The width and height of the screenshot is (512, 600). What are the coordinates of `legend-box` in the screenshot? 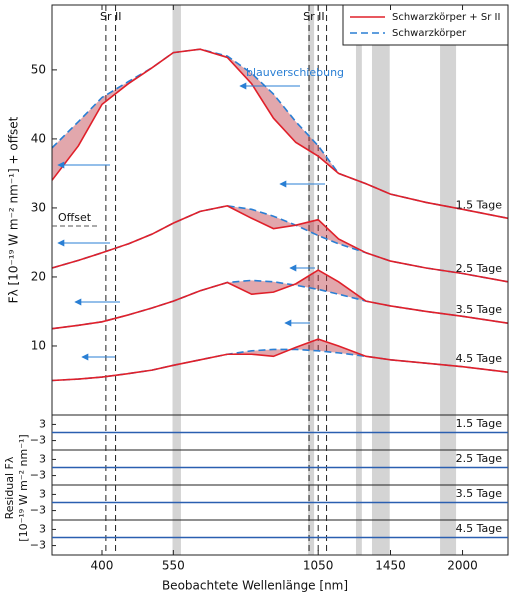 It's located at (425, 25).